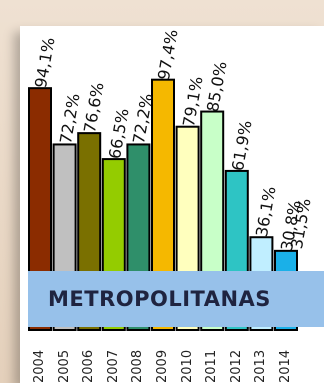 This screenshot has width=324, height=383. I want to click on category-banner-label: METROPOLITANAS, so click(159, 299).